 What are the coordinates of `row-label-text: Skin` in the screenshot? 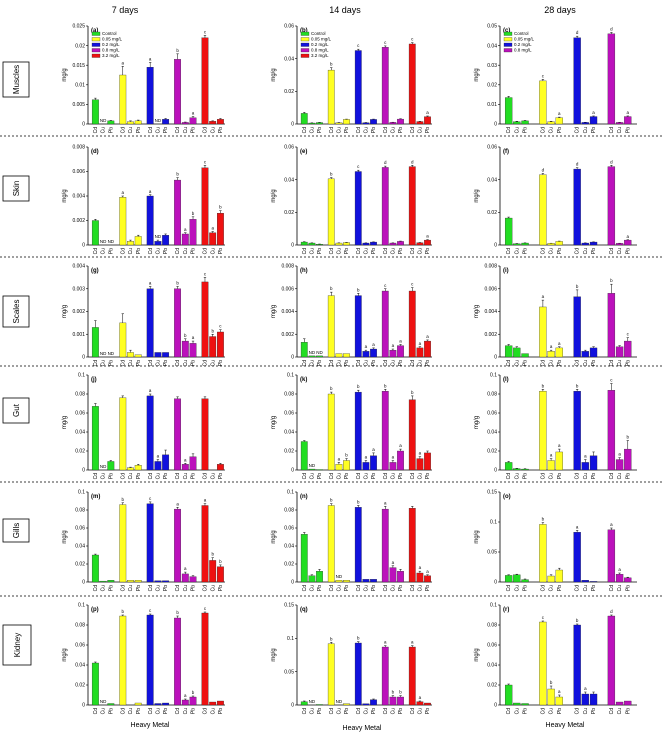 It's located at (16, 189).